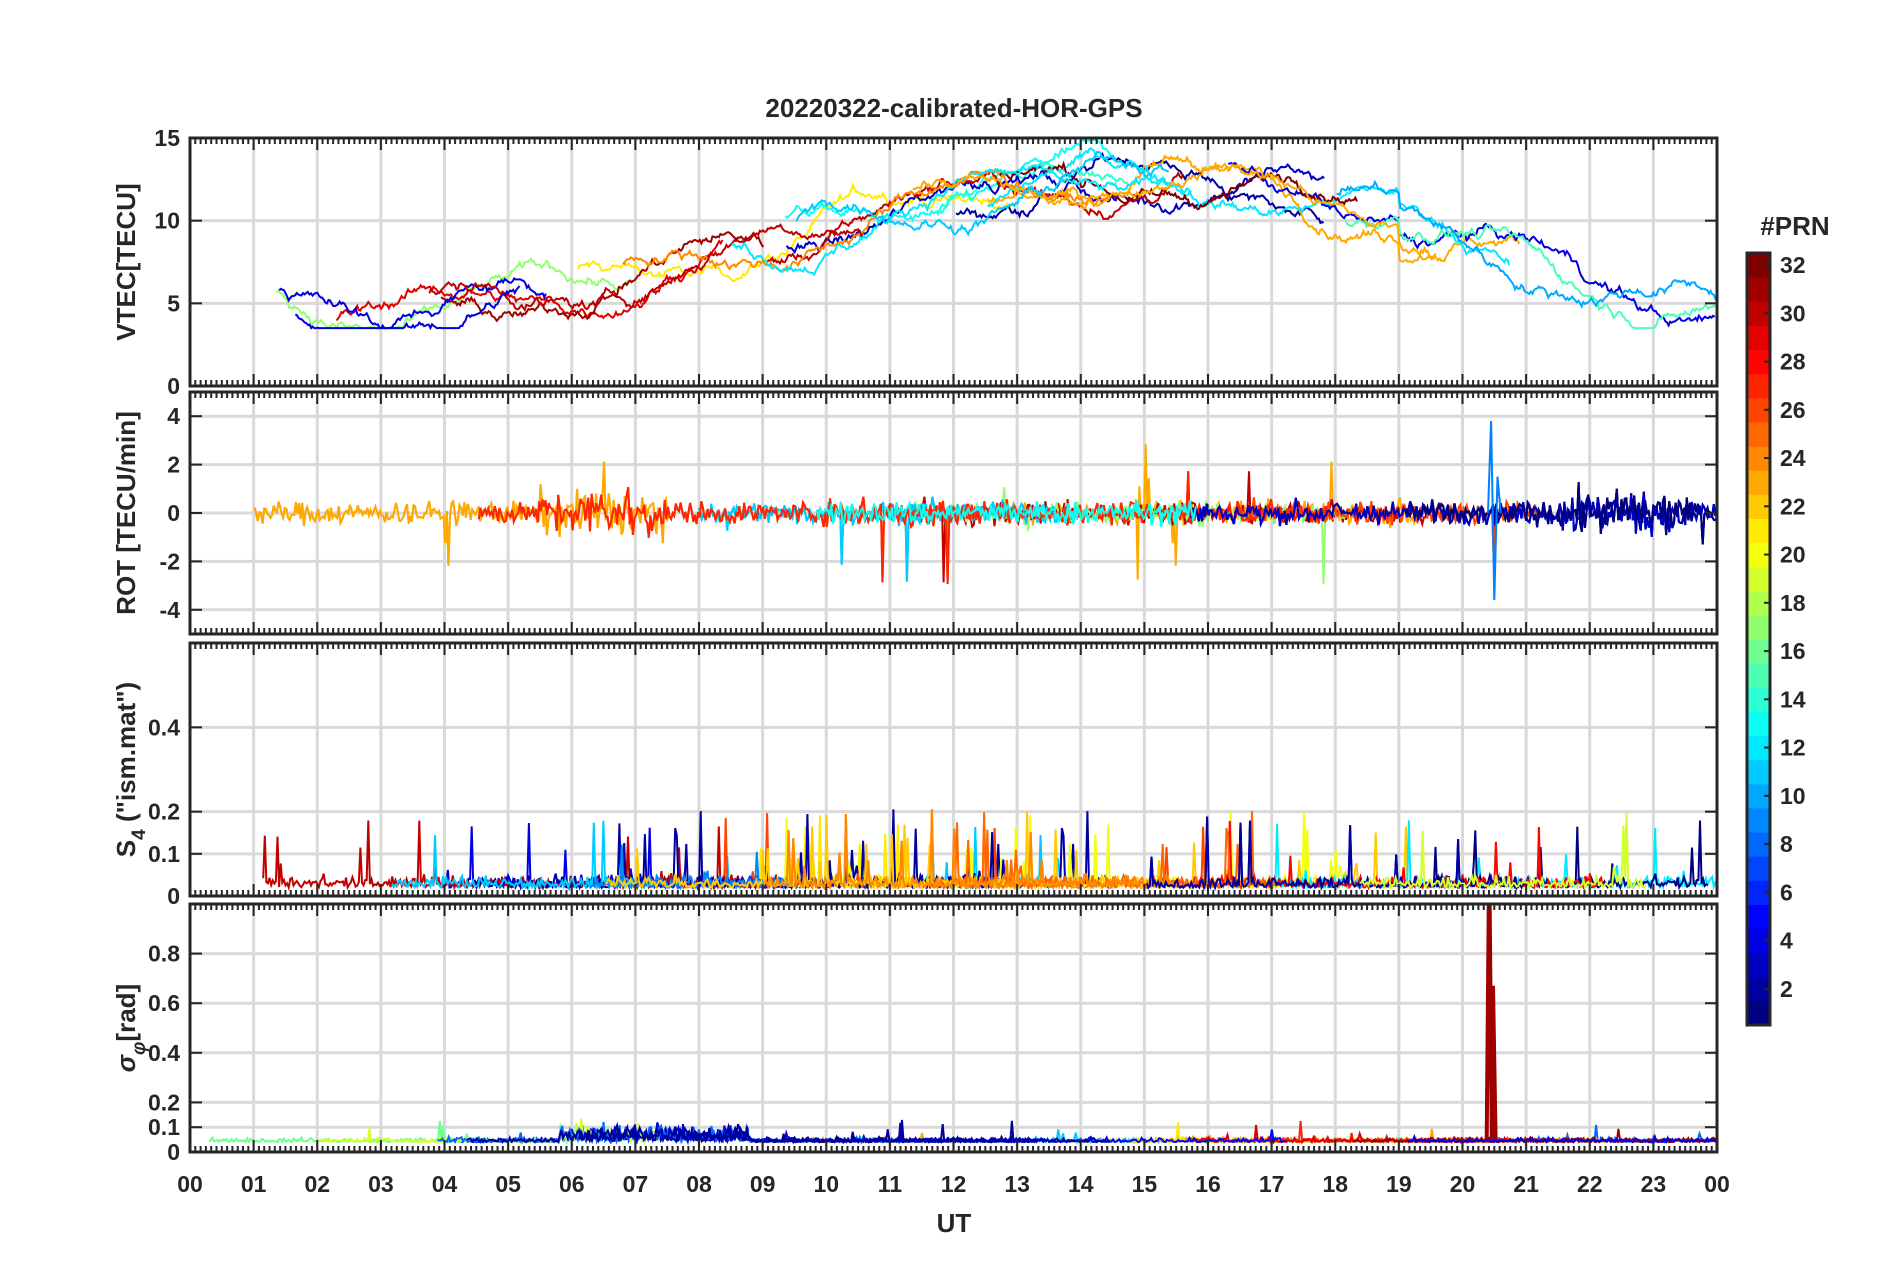 This screenshot has width=1902, height=1272. Describe the element at coordinates (1786, 989) in the screenshot. I see `colorbar-tick-label: 2` at that location.